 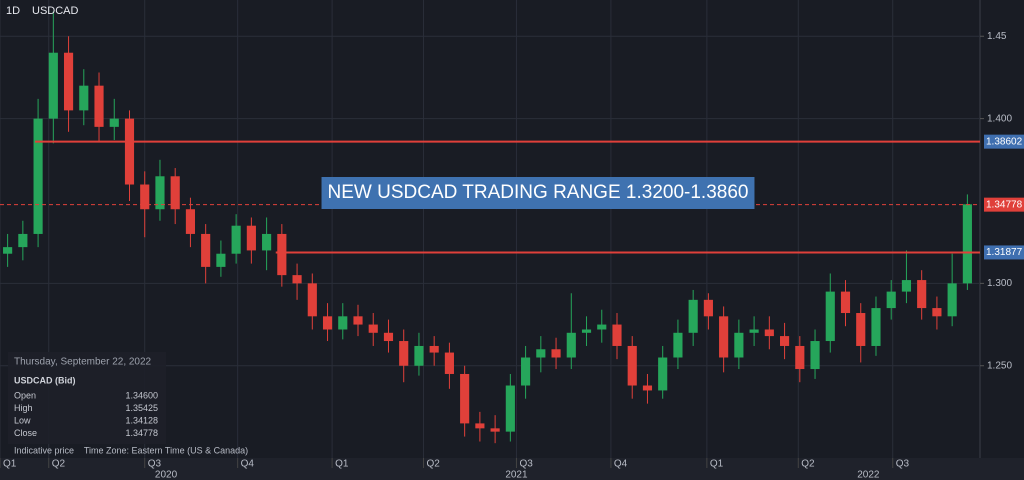 I want to click on last-price-label: 1.34778, so click(x=1004, y=204).